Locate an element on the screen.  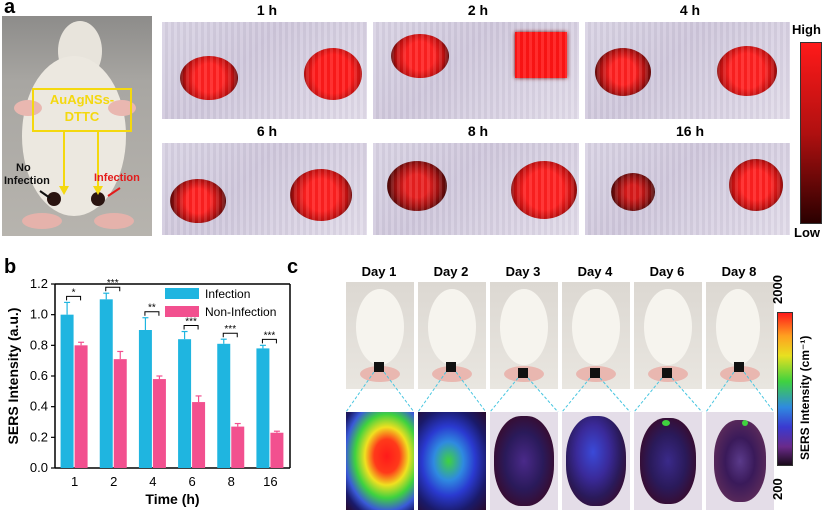
infection-label: Infection is located at coordinates (117, 178).